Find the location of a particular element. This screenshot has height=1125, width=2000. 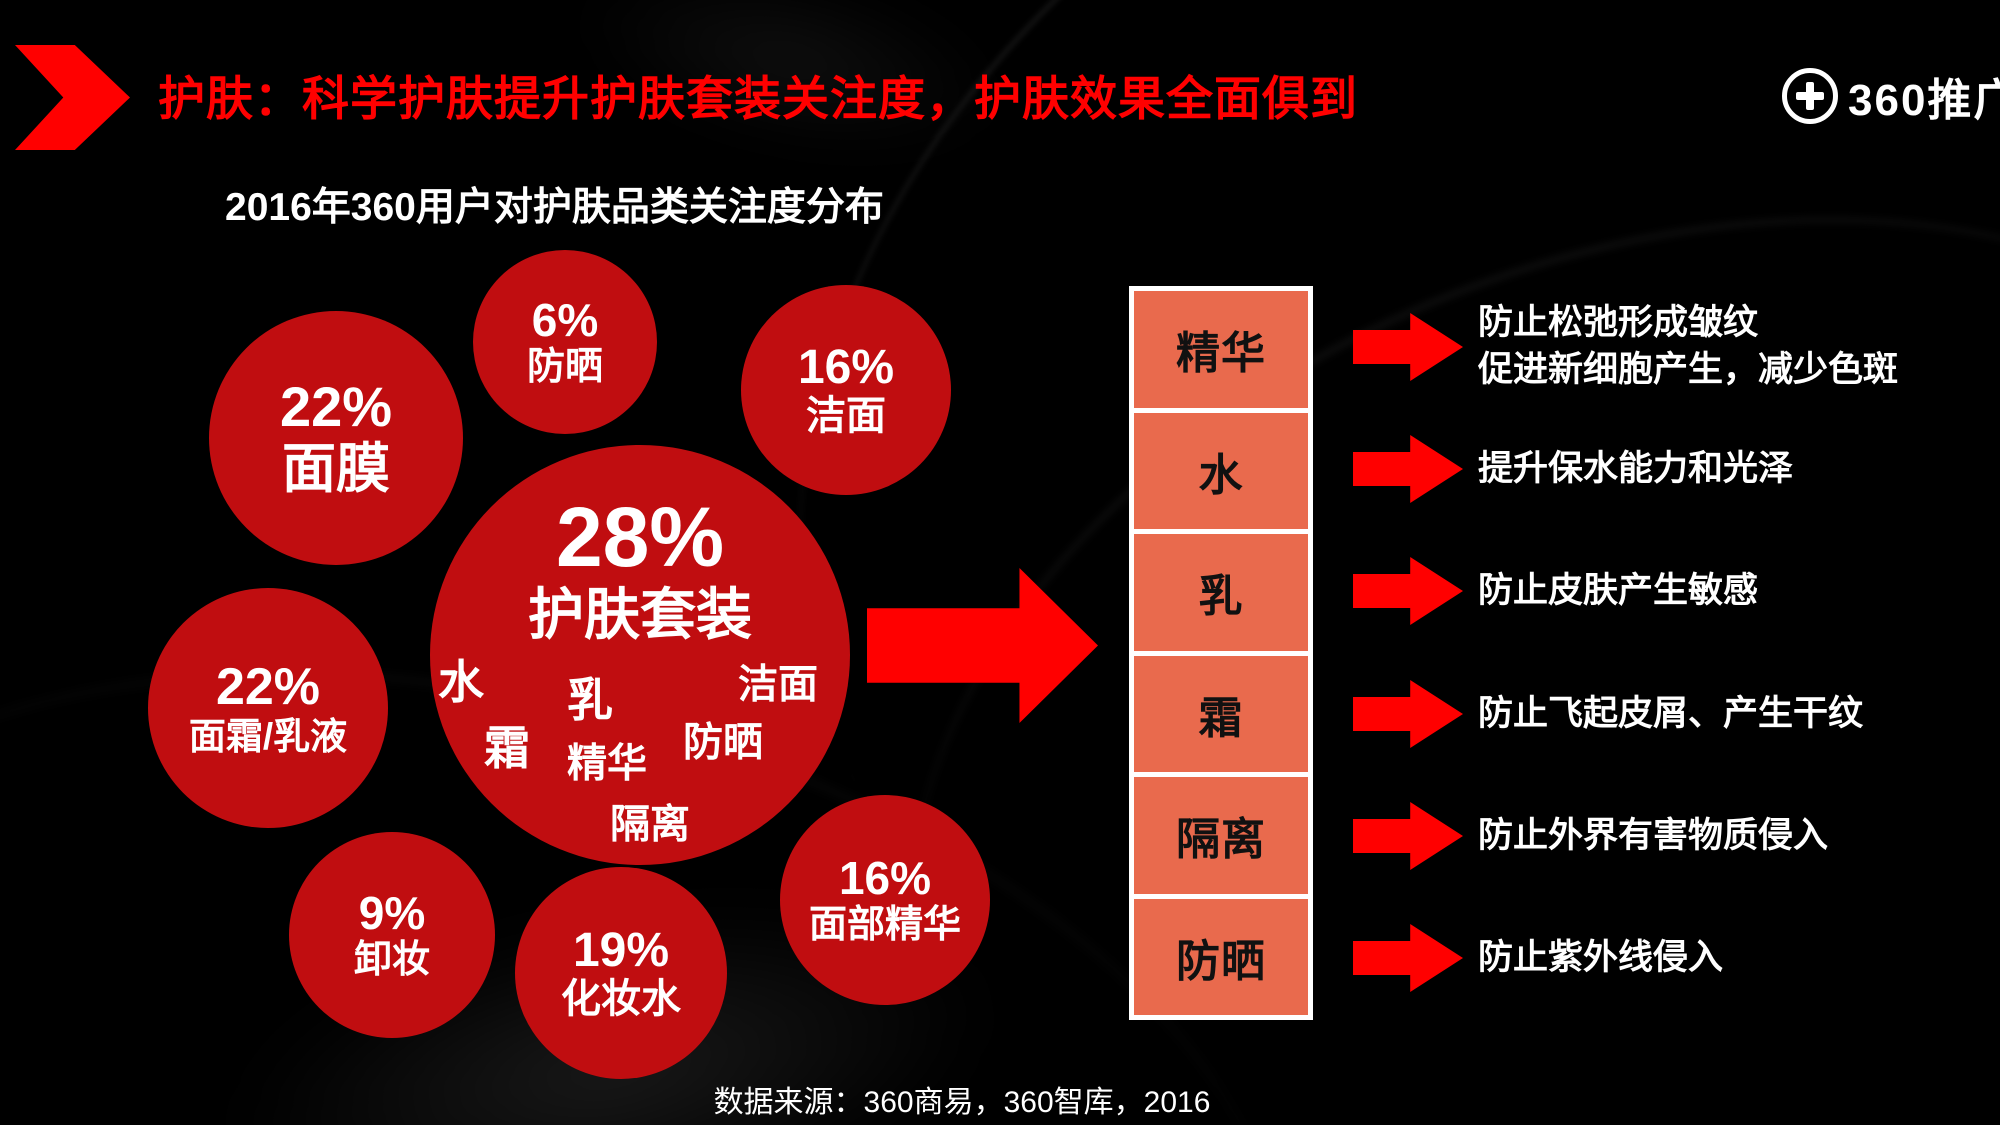

bubble-fangshai: 6% 防晒 is located at coordinates (565, 342).